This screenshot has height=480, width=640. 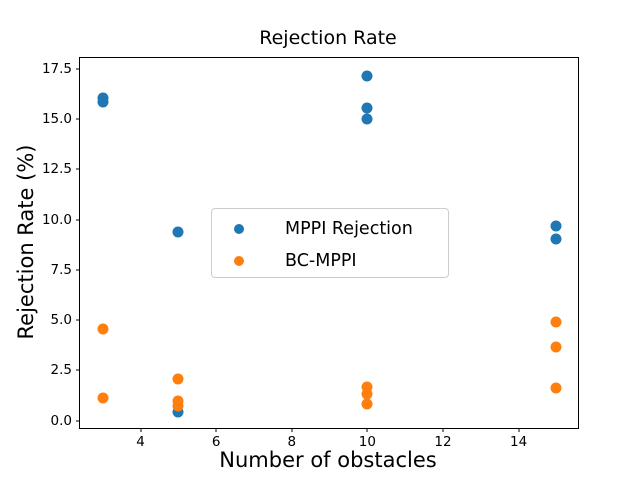 What do you see at coordinates (56, 68) in the screenshot?
I see `y-tick-label: 17.5` at bounding box center [56, 68].